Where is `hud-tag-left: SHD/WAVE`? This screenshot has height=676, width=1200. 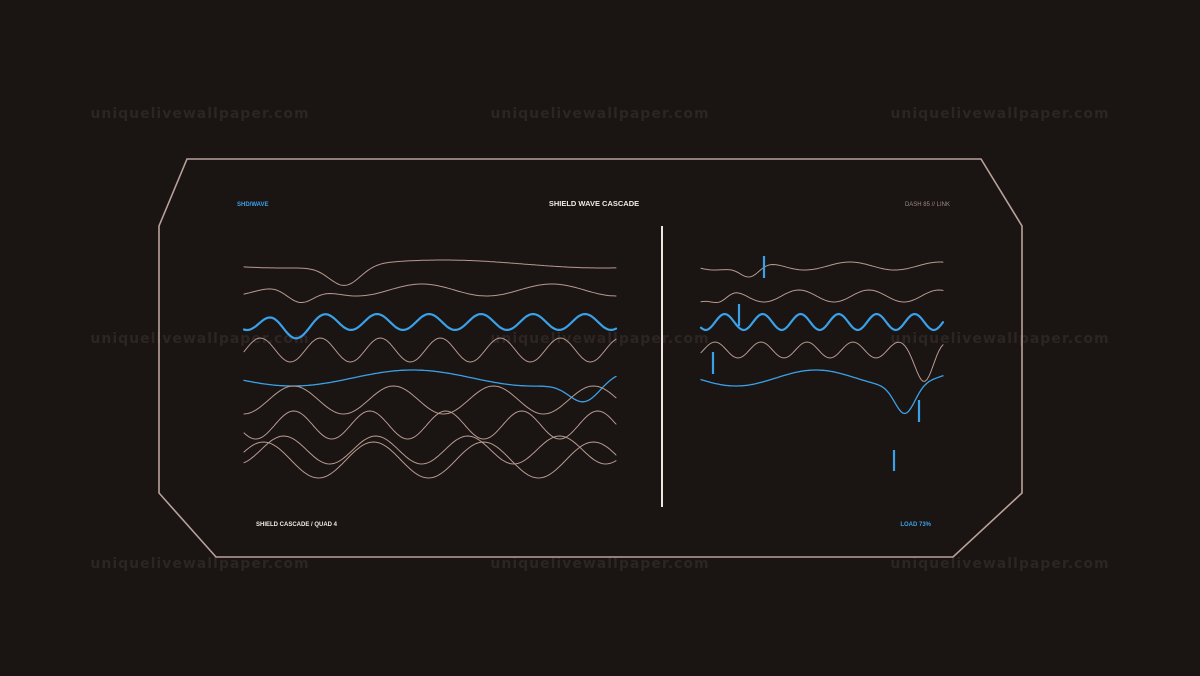 hud-tag-left: SHD/WAVE is located at coordinates (253, 205).